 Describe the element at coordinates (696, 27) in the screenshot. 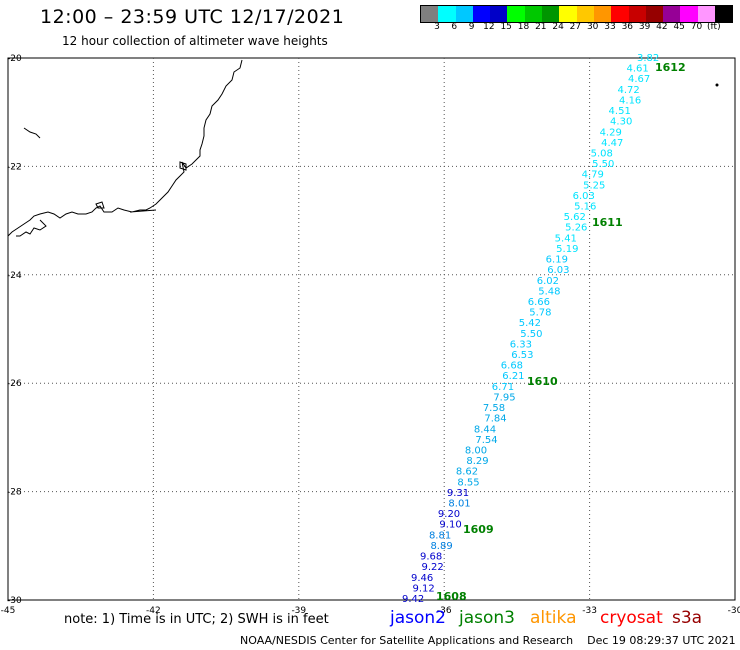

I see `scale-label: 70` at that location.